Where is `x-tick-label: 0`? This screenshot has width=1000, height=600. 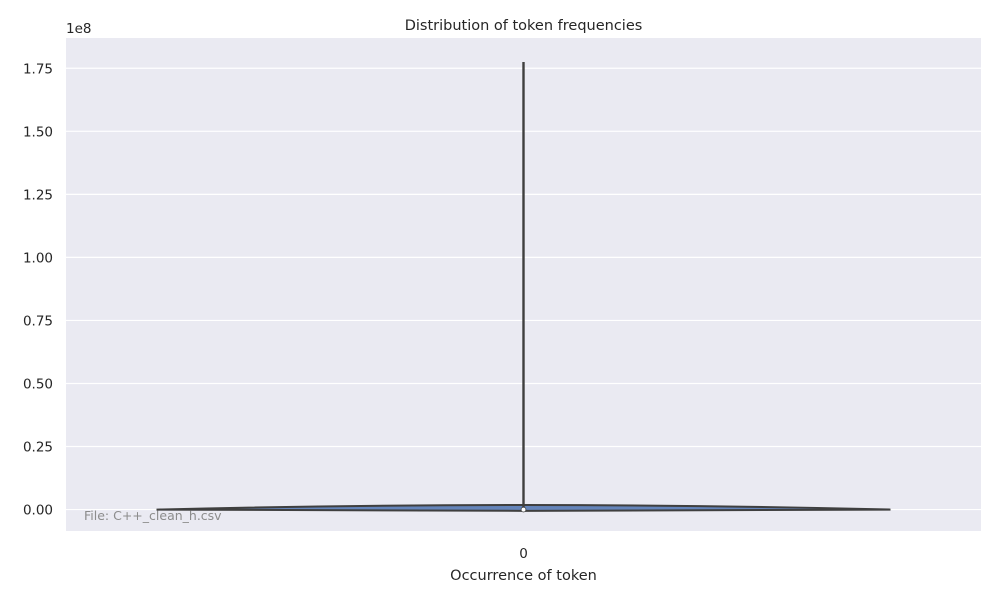 x-tick-label: 0 is located at coordinates (523, 554).